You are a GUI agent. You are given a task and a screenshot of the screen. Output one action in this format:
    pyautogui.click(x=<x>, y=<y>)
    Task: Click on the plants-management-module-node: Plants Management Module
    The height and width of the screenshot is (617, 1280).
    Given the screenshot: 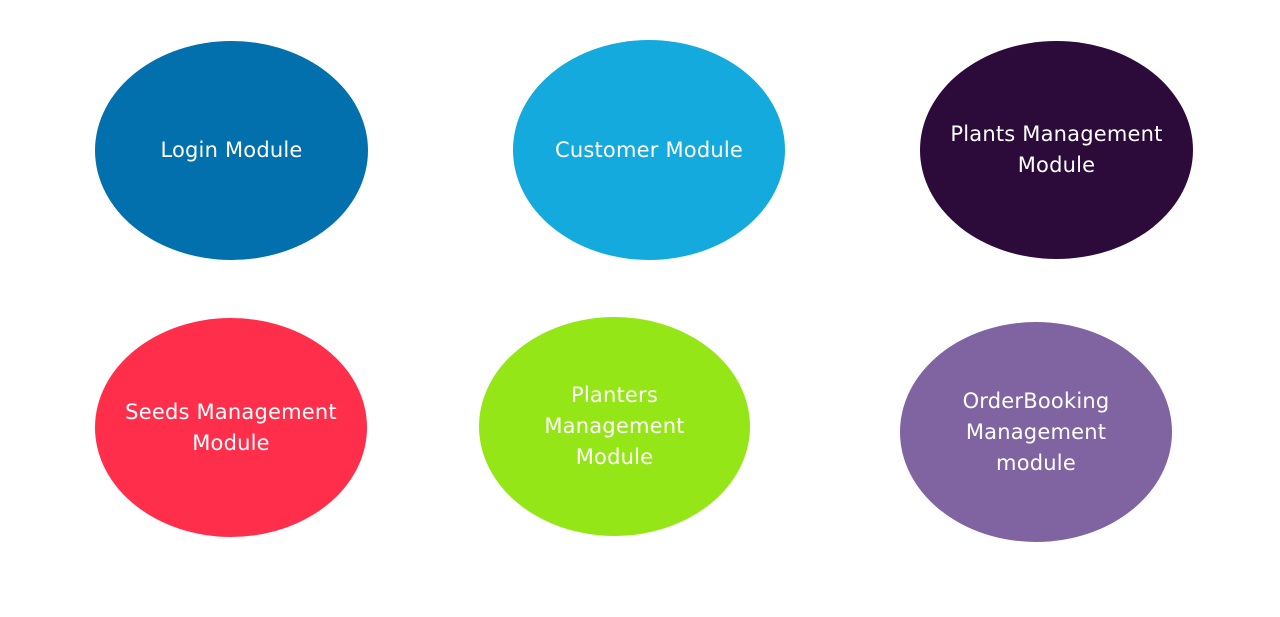 What is the action you would take?
    pyautogui.click(x=1056, y=150)
    